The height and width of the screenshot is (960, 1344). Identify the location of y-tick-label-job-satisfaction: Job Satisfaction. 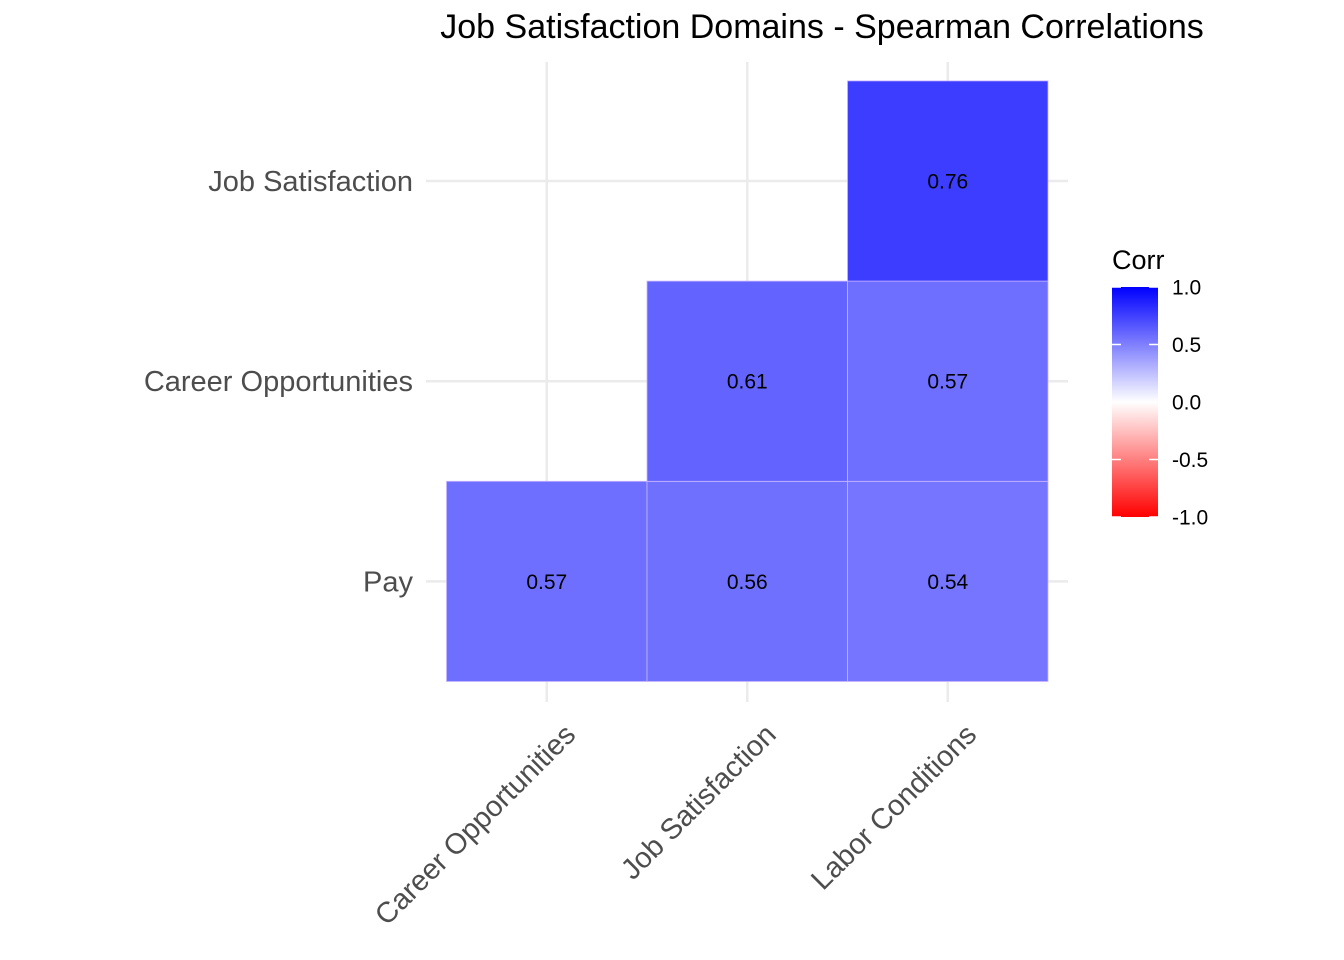
(310, 182).